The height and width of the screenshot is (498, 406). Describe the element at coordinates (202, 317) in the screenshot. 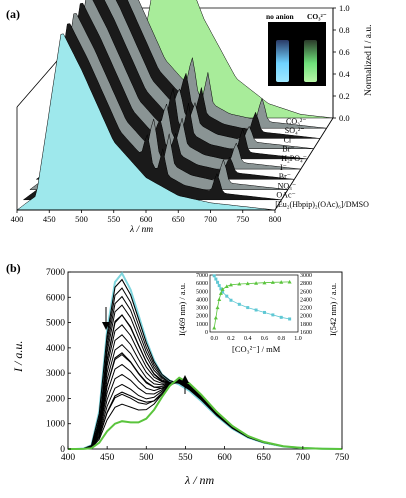

I see `inset-y-left-tick-label: 2000` at that location.